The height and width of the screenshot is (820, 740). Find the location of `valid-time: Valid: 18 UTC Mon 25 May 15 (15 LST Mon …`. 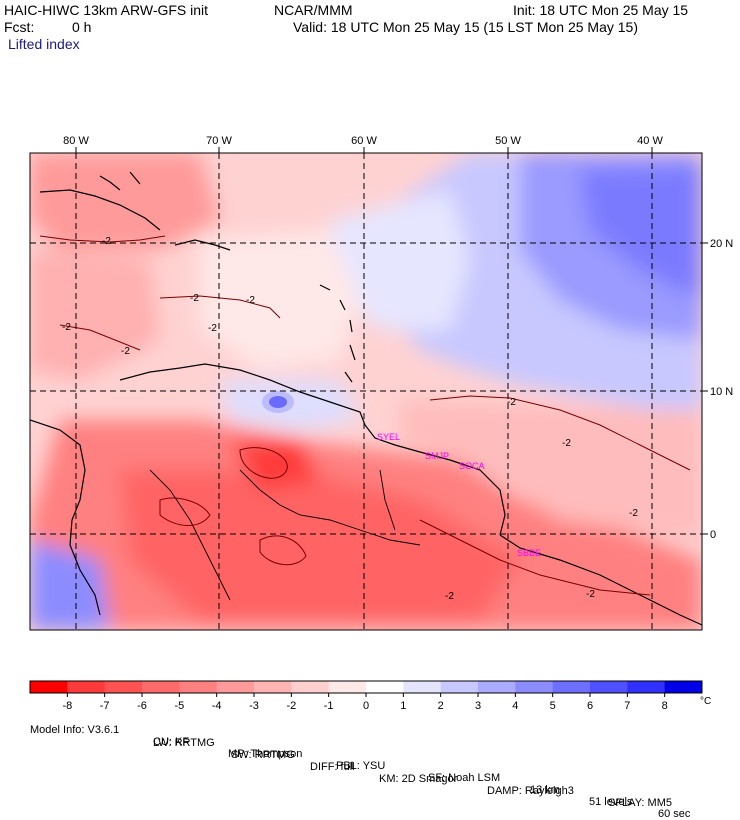

valid-time: Valid: 18 UTC Mon 25 May 15 (15 LST Mon … is located at coordinates (465, 27).